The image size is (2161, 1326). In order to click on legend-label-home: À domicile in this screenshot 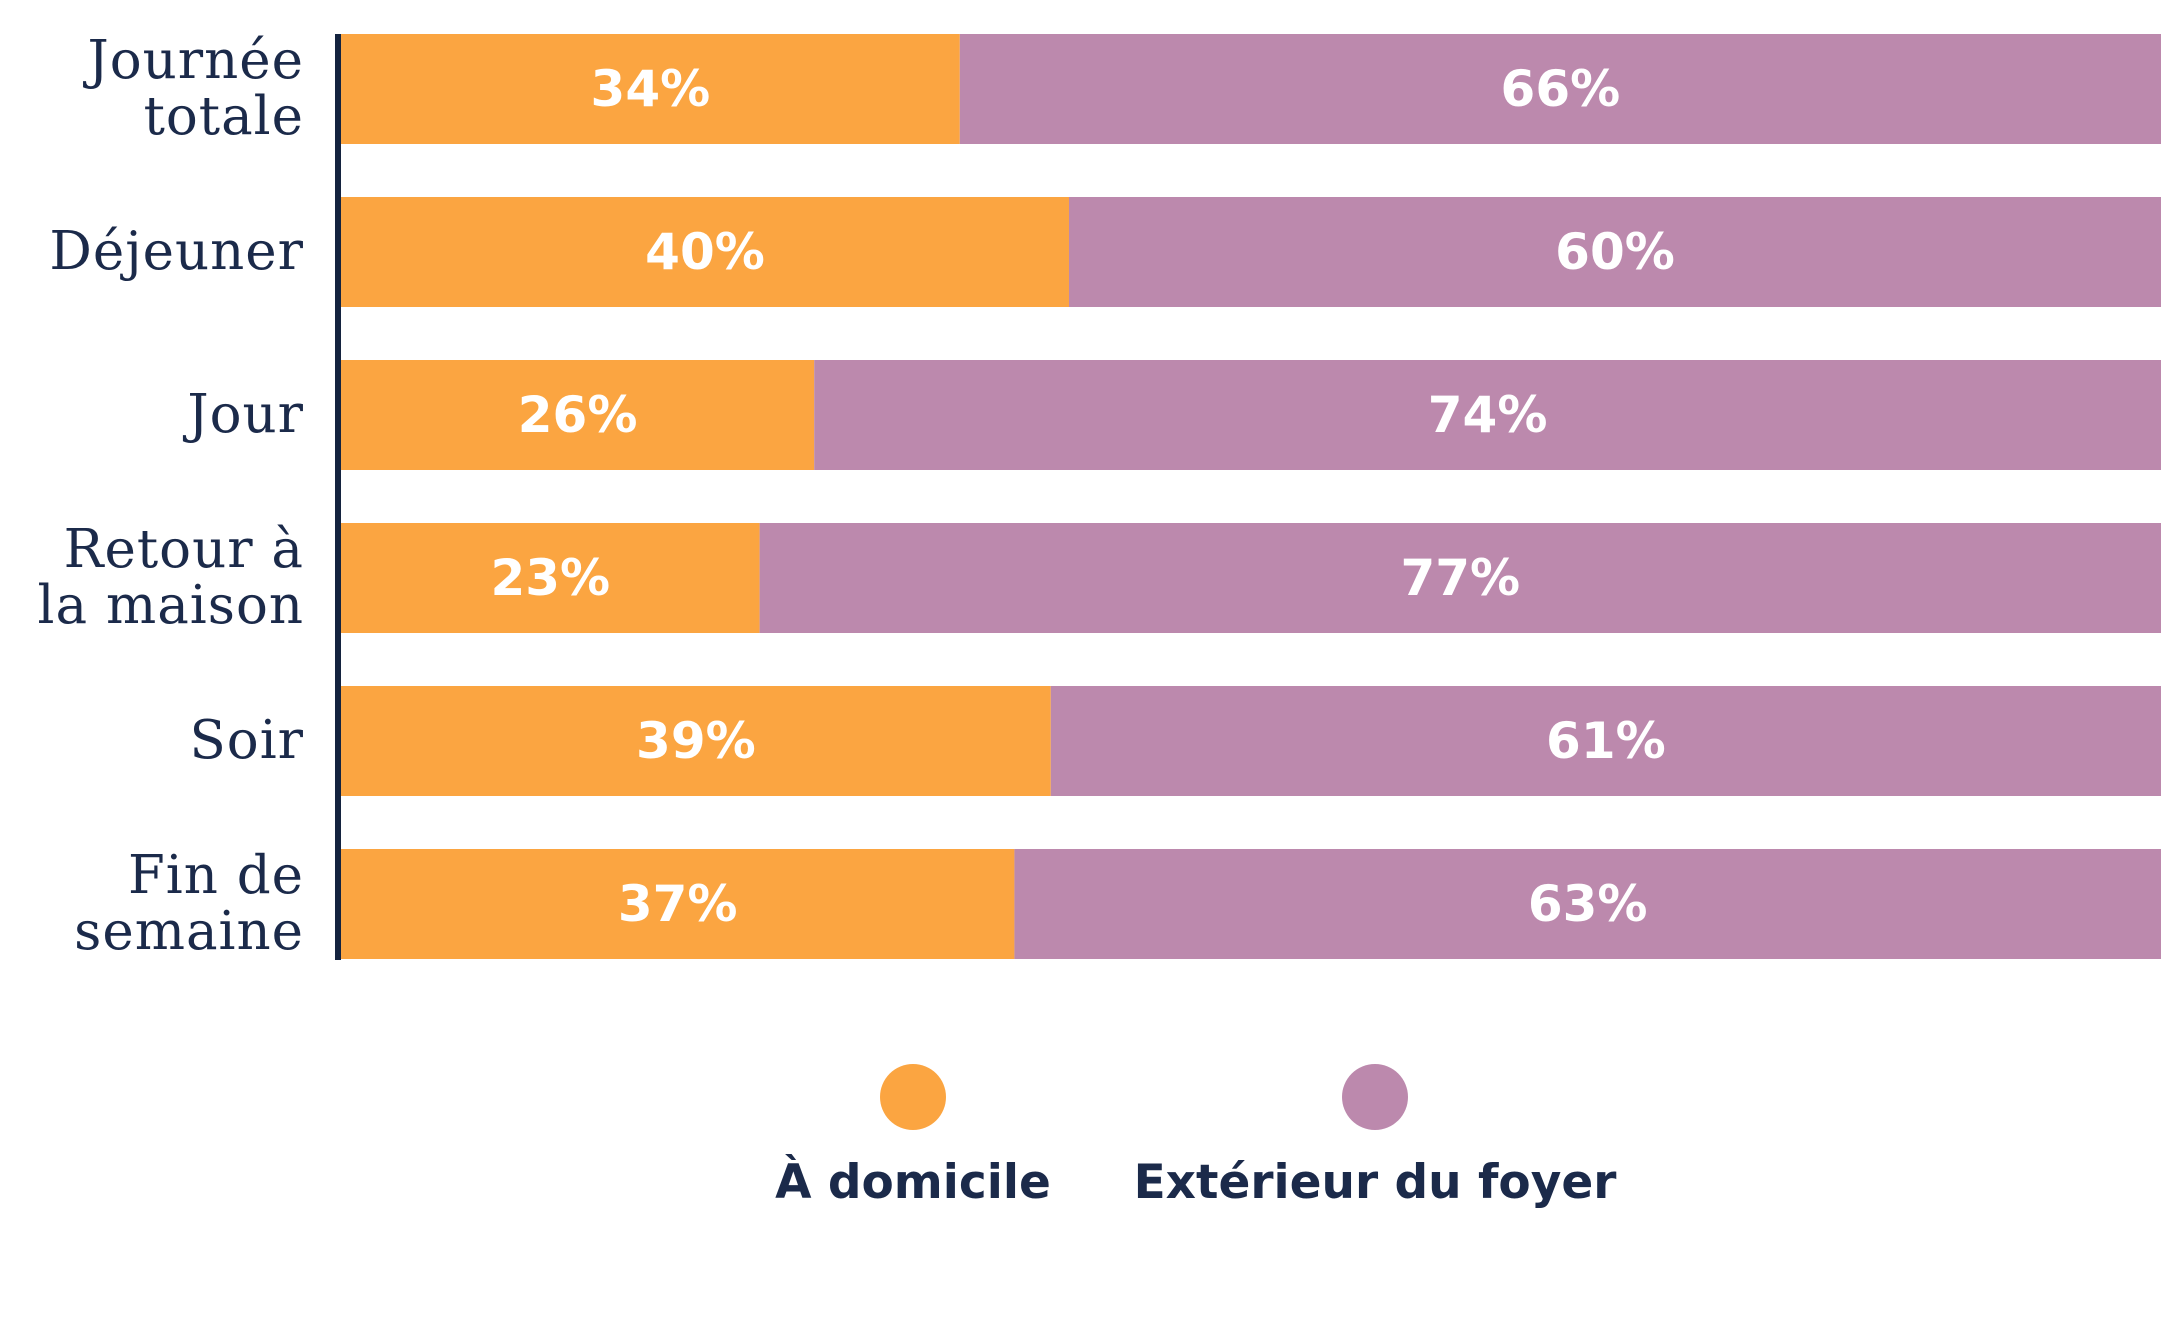, I will do `click(913, 1182)`.